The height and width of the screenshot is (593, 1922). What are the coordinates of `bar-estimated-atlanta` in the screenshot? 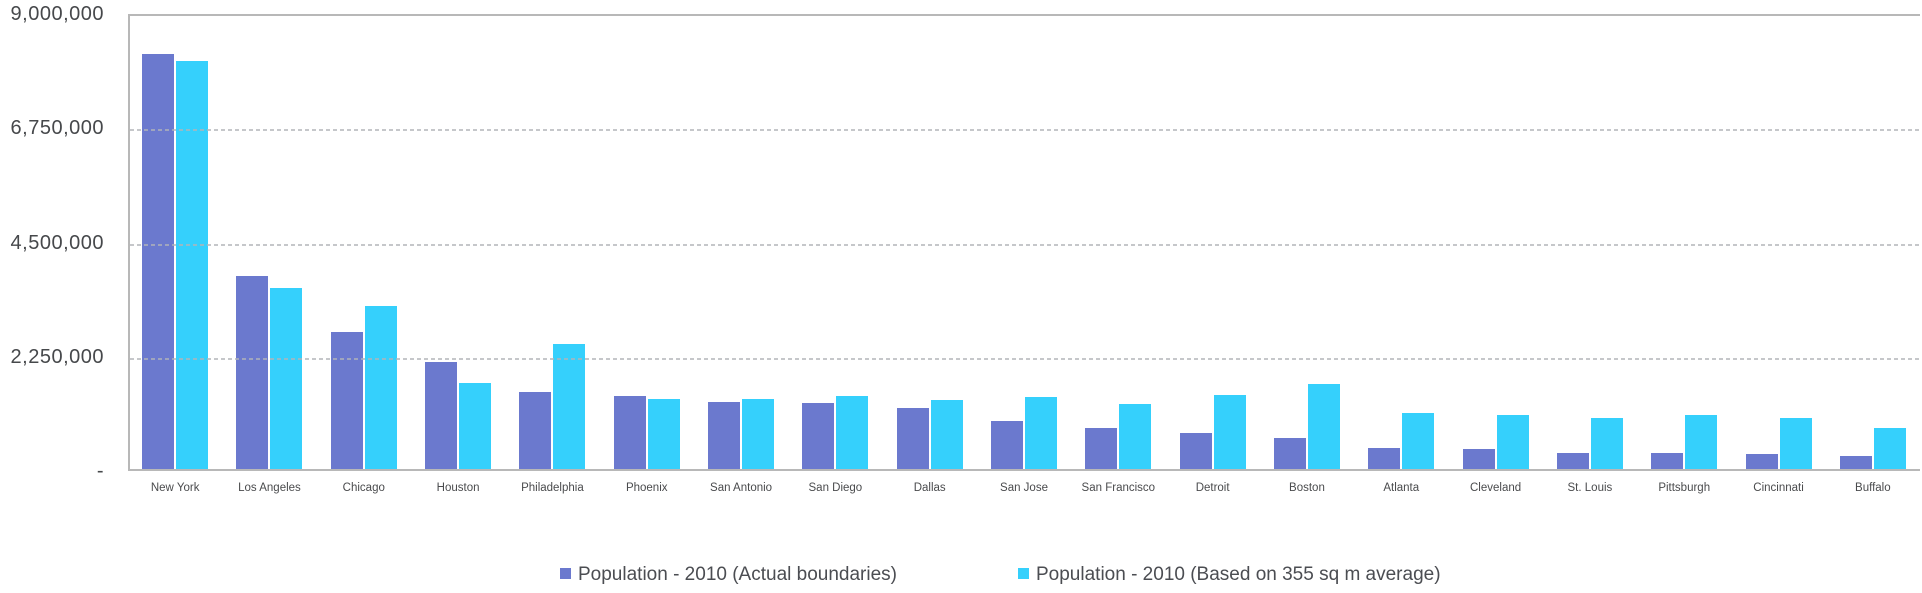 It's located at (1418, 441).